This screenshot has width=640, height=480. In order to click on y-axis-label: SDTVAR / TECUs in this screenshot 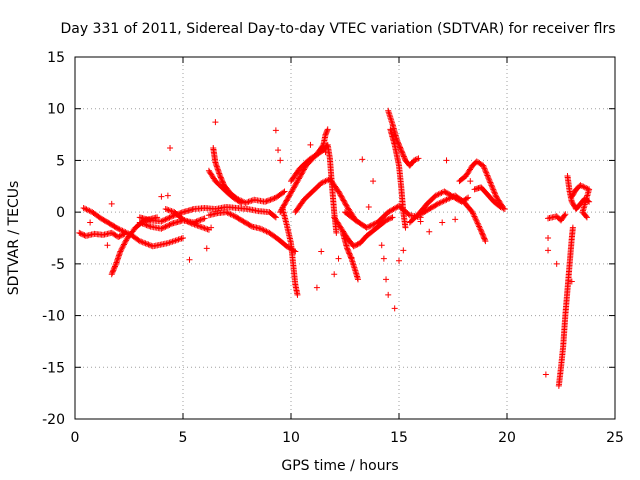, I will do `click(14, 238)`.